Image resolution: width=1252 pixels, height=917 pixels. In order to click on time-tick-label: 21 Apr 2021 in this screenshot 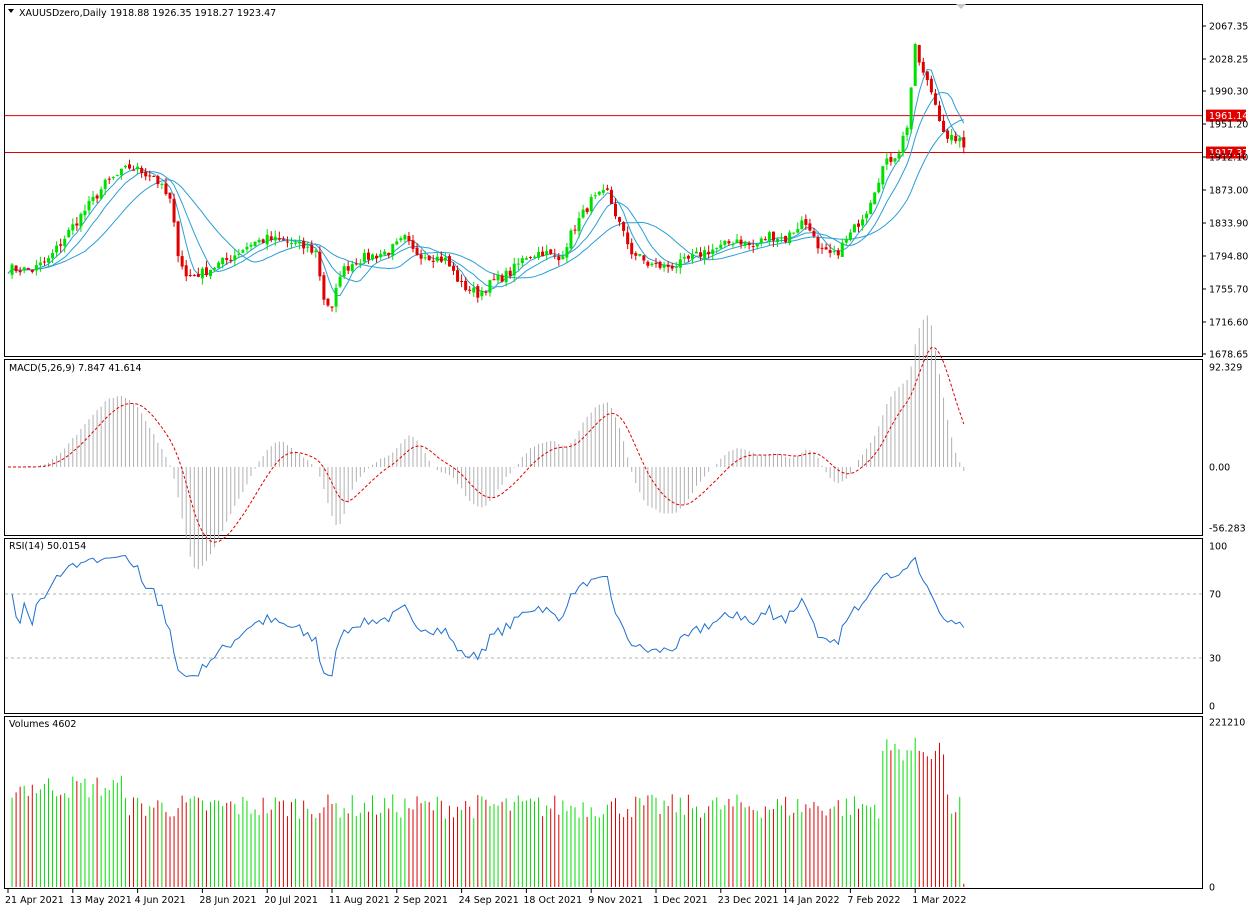, I will do `click(34, 900)`.